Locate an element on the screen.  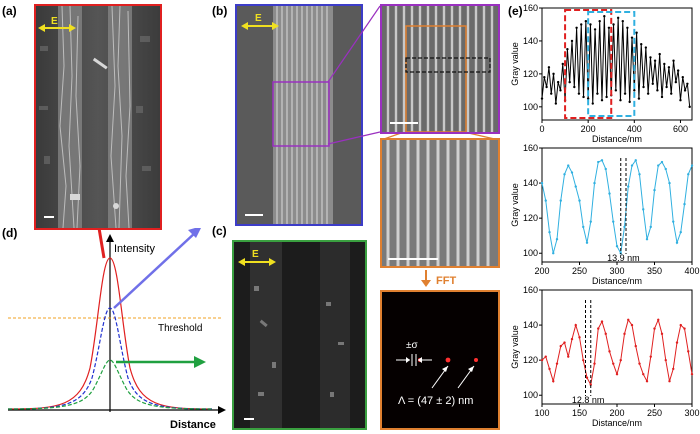
fft-label: FFT is located at coordinates (446, 281).